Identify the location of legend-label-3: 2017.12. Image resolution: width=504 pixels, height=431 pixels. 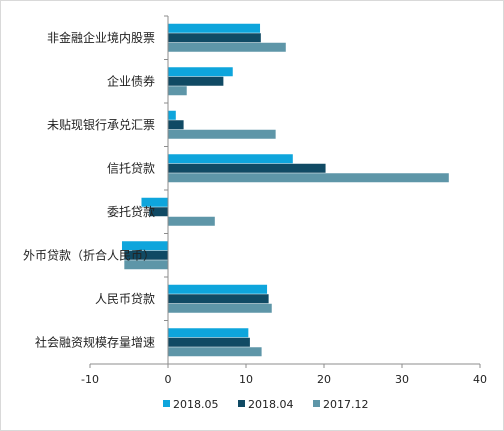
(346, 404).